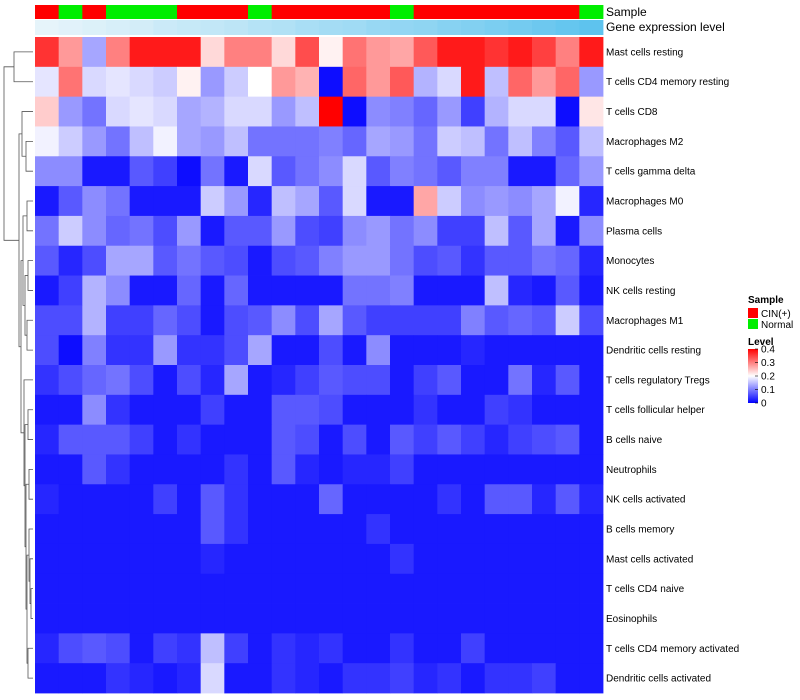 The image size is (800, 700). What do you see at coordinates (626, 12) in the screenshot?
I see `sample-annotation-label: Sample` at bounding box center [626, 12].